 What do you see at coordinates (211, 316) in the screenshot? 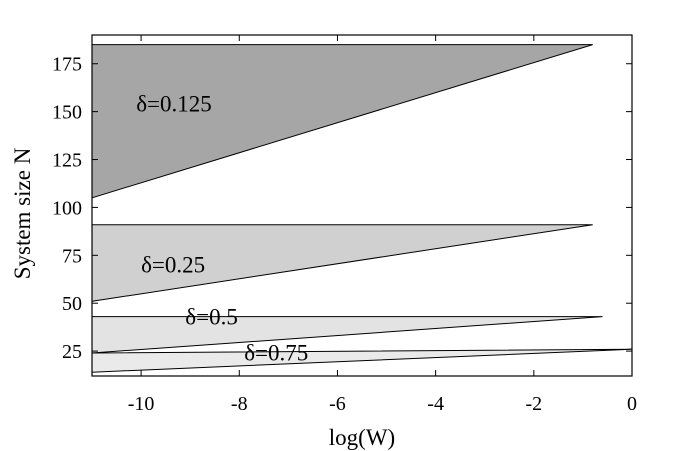
I see `region-label-2: δ=0.5` at bounding box center [211, 316].